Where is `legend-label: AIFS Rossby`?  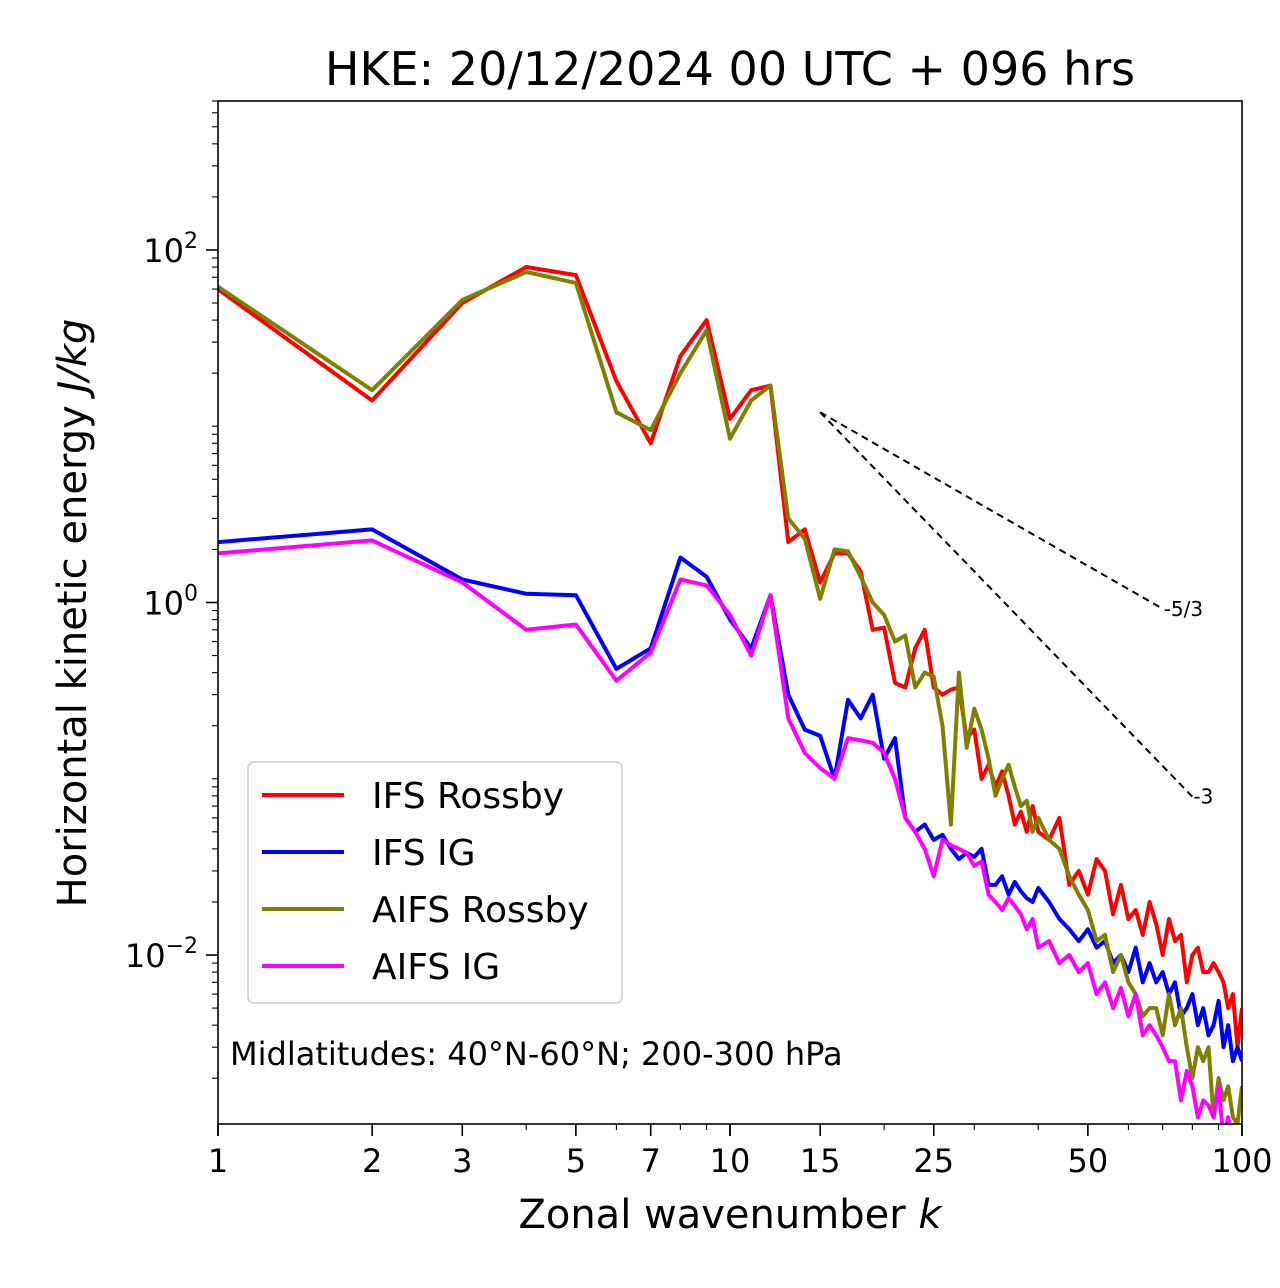
legend-label: AIFS Rossby is located at coordinates (480, 910).